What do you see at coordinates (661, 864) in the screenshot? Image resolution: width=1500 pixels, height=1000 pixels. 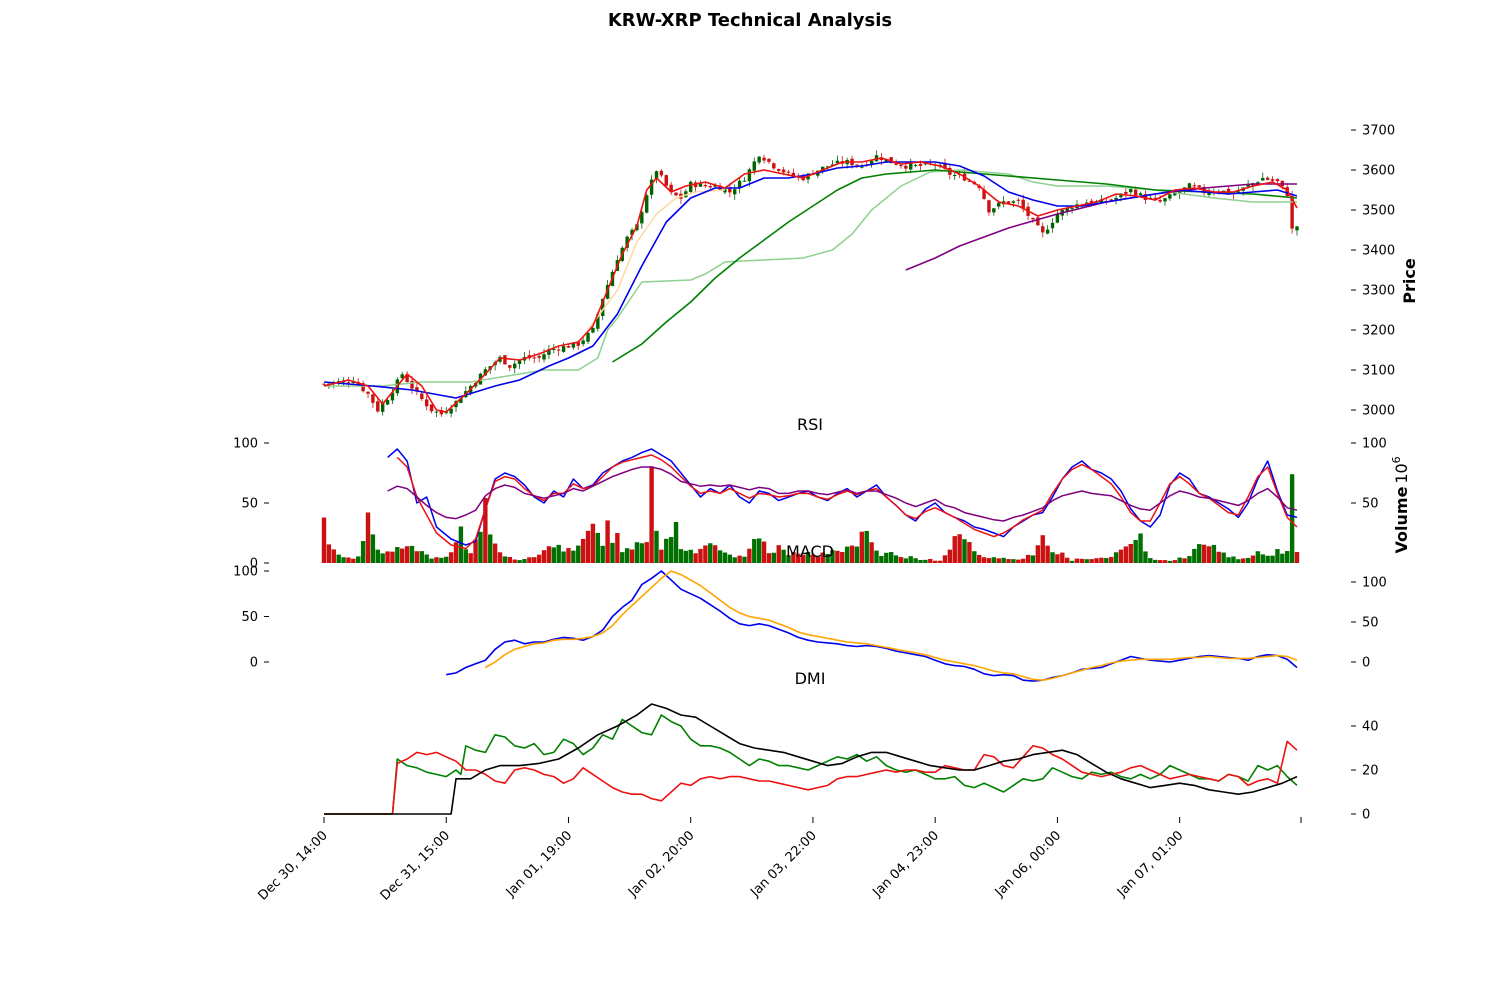 I see `x-tick-label: Jan 02, 20:00` at bounding box center [661, 864].